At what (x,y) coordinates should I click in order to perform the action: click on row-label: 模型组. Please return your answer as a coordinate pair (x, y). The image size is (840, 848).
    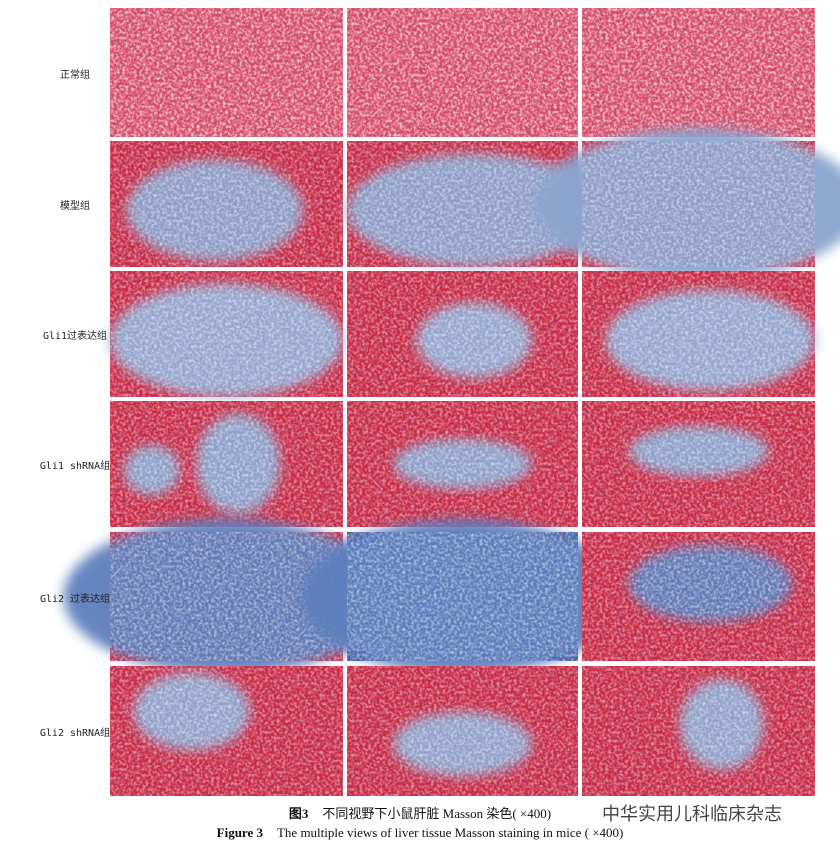
    Looking at the image, I should click on (75, 206).